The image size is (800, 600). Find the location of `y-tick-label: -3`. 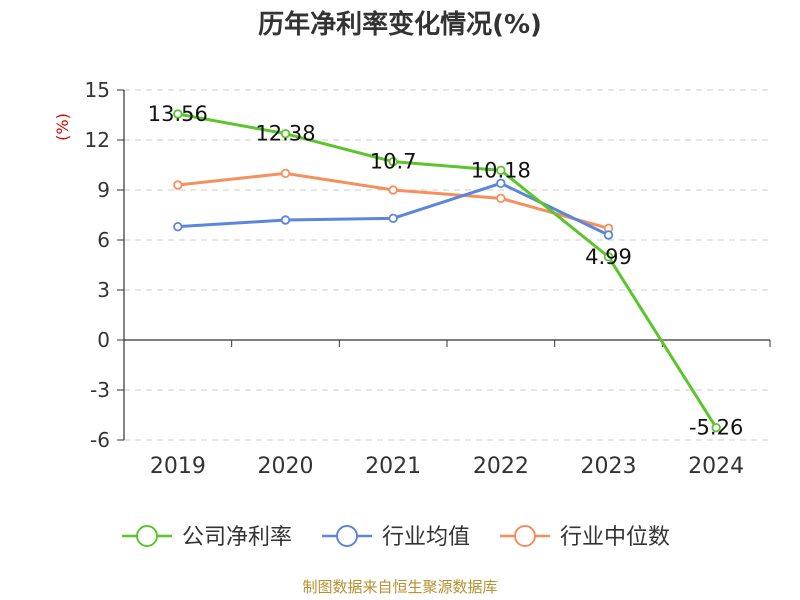

y-tick-label: -3 is located at coordinates (100, 390).